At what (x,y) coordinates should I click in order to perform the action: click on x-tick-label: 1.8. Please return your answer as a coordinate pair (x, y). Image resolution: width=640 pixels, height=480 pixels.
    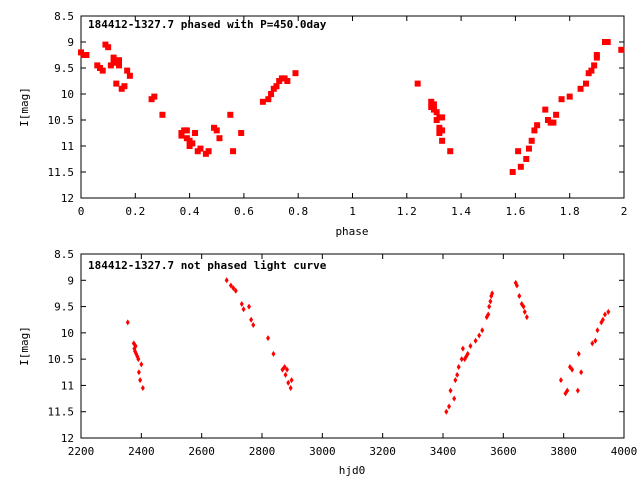
    Looking at the image, I should click on (570, 211).